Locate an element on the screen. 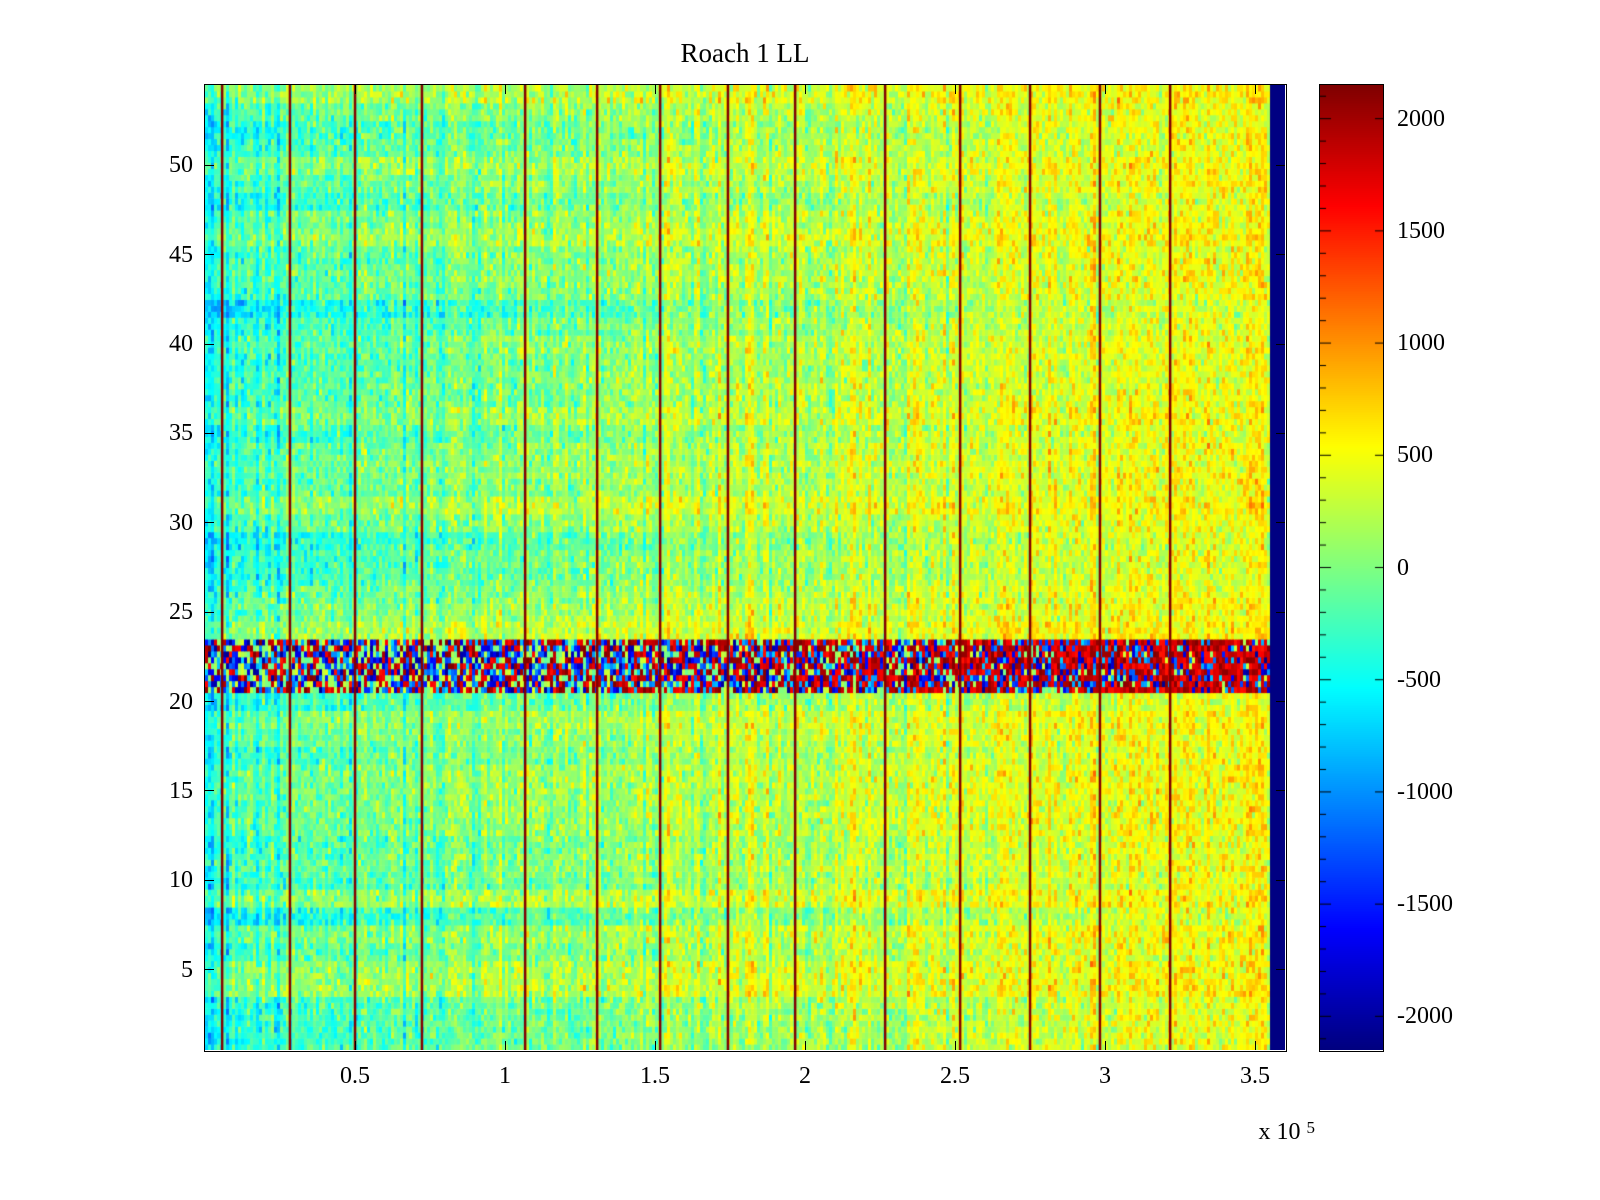 This screenshot has height=1200, width=1600. colorbar-tick-label: -2000 is located at coordinates (1425, 1016).